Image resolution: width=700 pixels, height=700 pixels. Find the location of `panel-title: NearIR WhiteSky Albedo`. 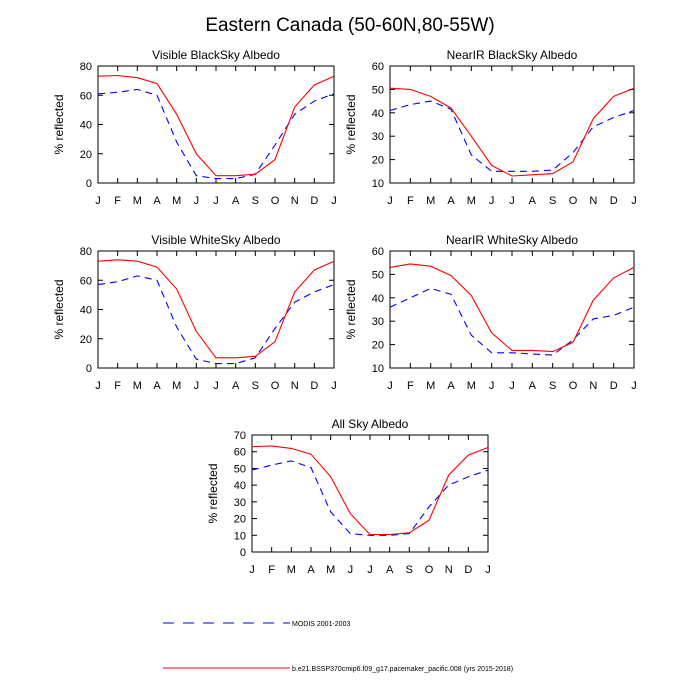

panel-title: NearIR WhiteSky Albedo is located at coordinates (512, 240).